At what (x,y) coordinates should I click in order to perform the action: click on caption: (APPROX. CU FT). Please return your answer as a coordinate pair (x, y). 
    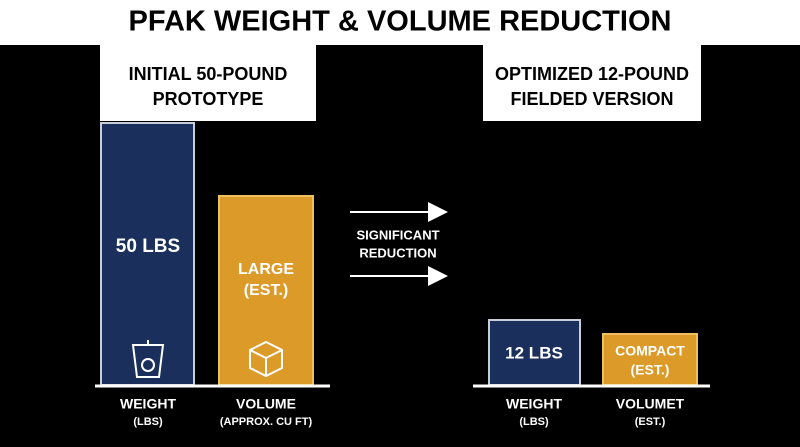
    Looking at the image, I should click on (266, 422).